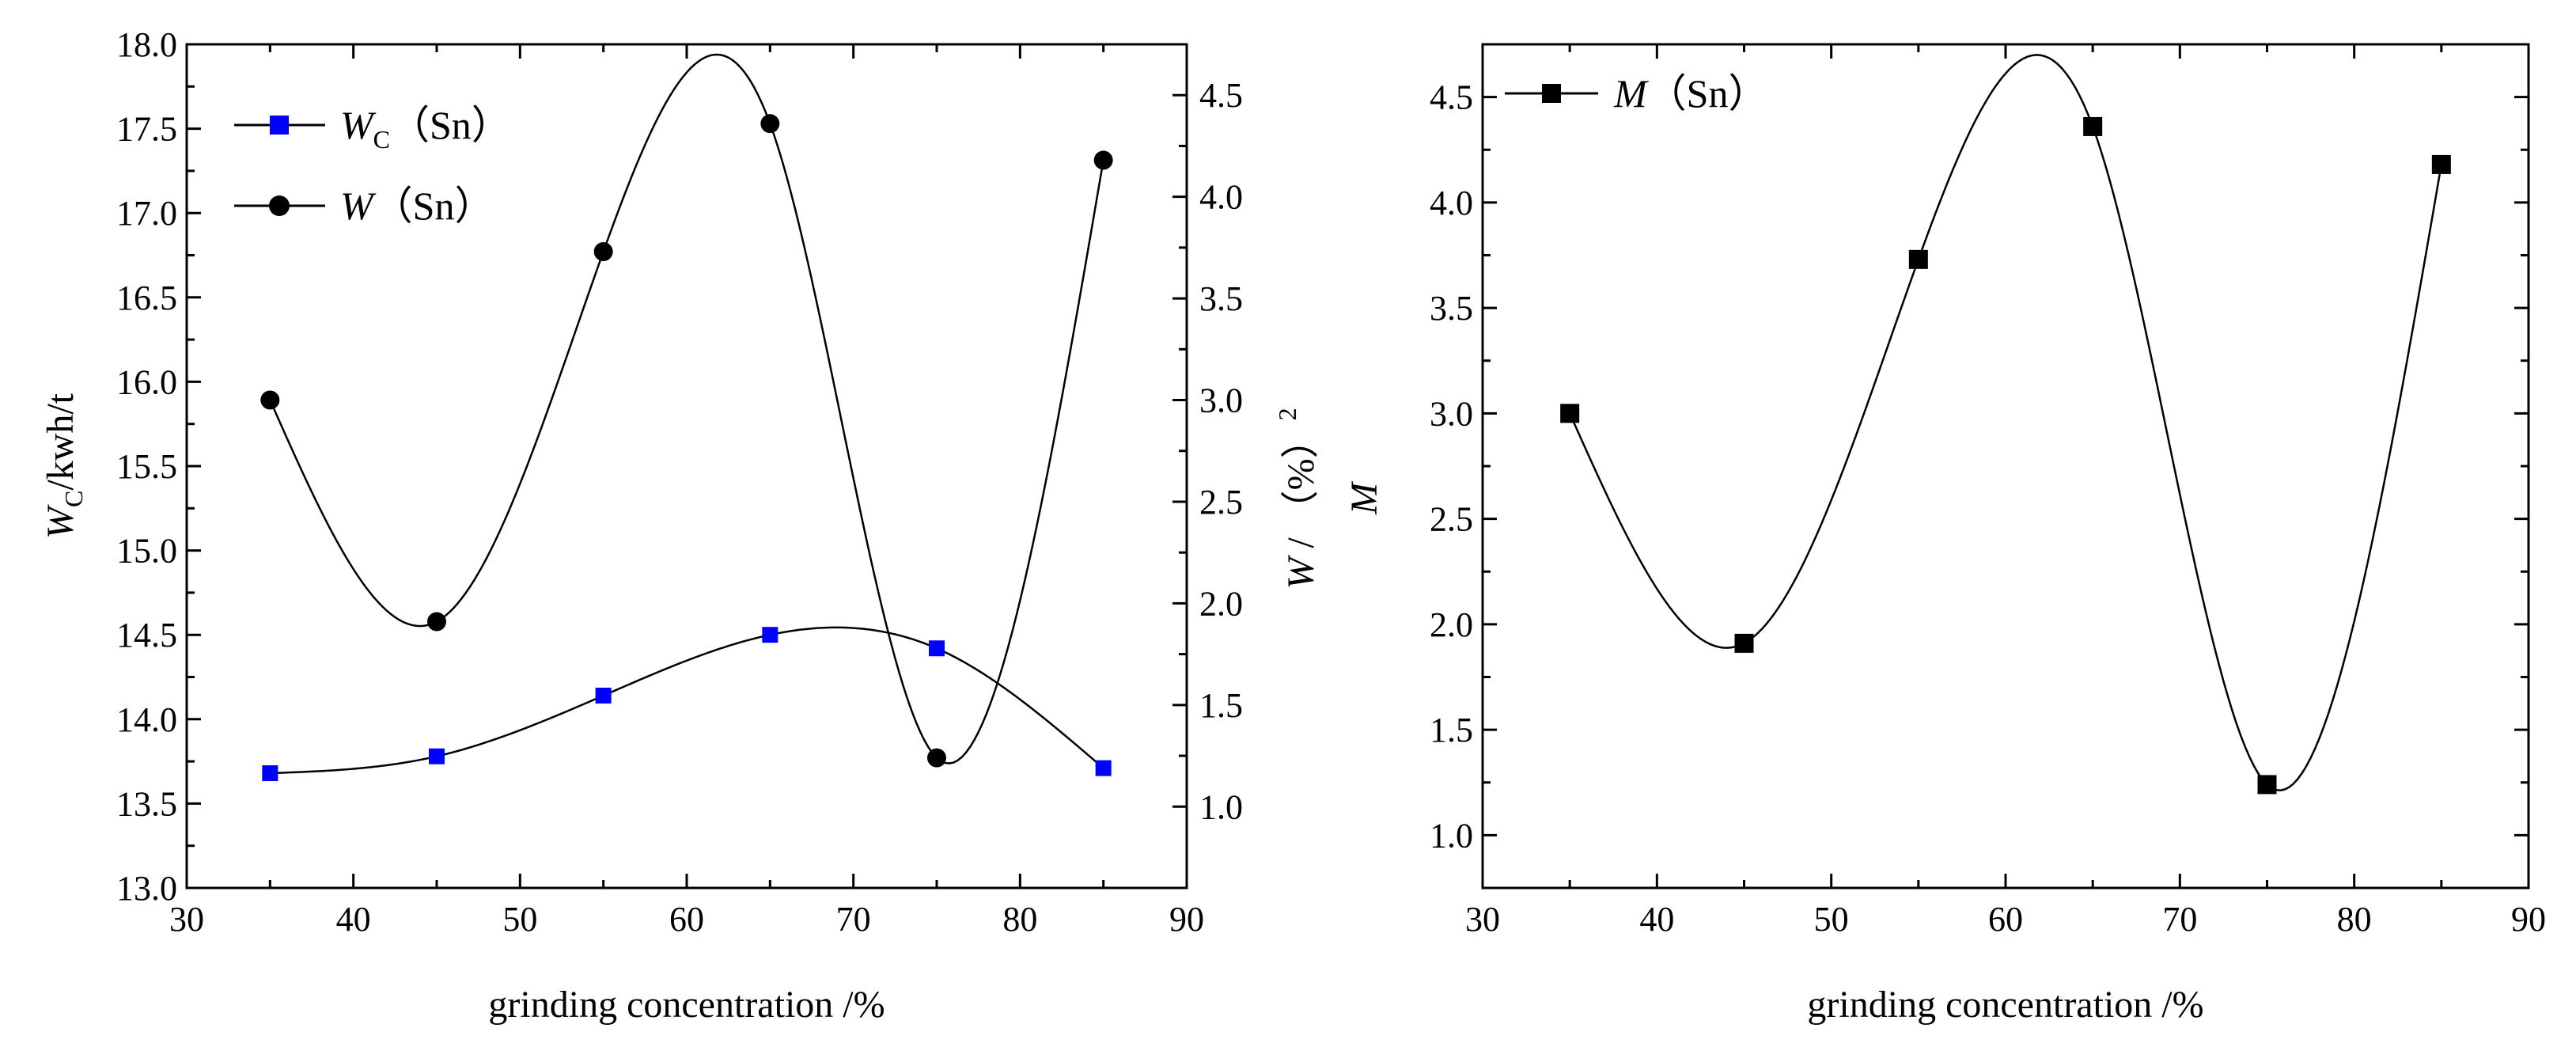  Describe the element at coordinates (1221, 806) in the screenshot. I see `left-y2-tick-label: 1.0` at that location.